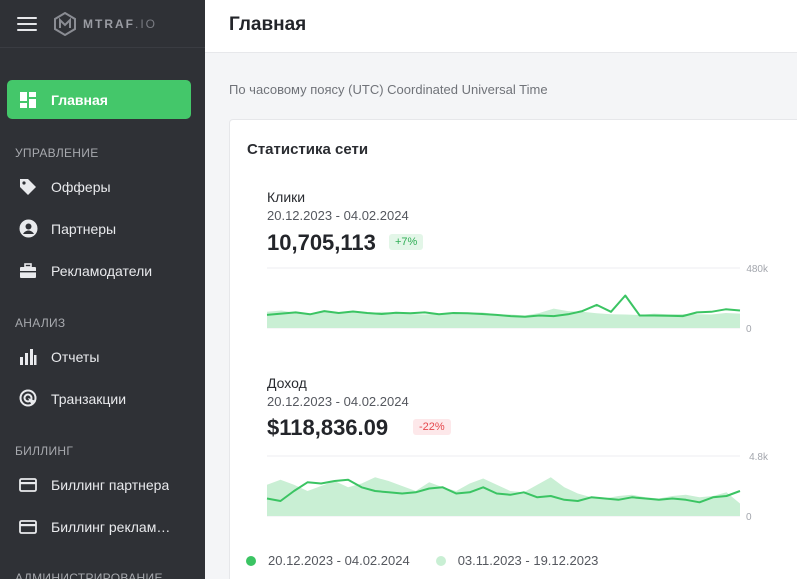 This screenshot has height=579, width=797. Describe the element at coordinates (501, 26) in the screenshot. I see `top-header: Главная` at that location.